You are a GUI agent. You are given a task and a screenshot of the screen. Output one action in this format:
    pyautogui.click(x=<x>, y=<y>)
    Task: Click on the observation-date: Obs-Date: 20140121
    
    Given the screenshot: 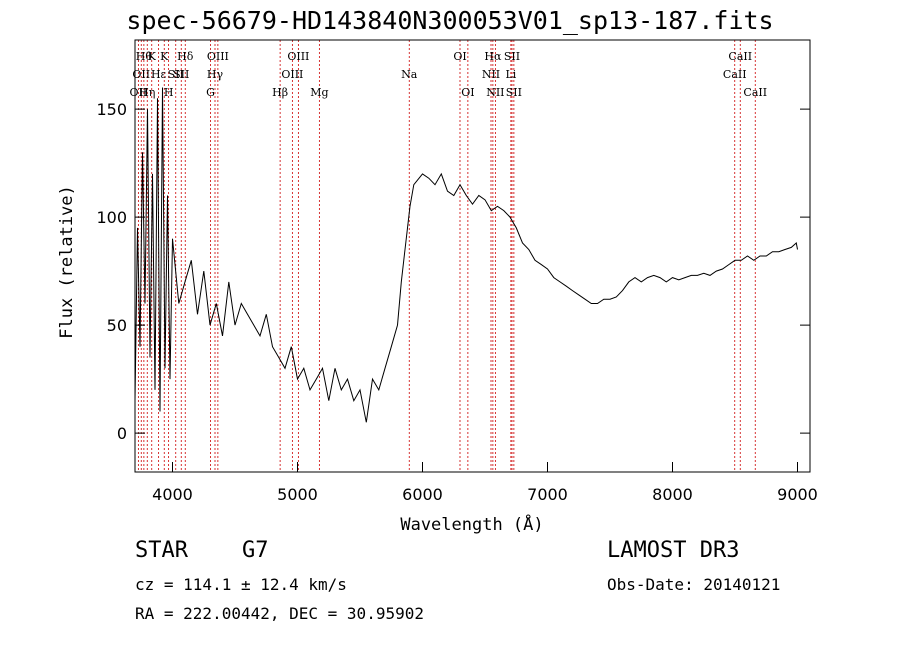 What is the action you would take?
    pyautogui.click(x=694, y=584)
    